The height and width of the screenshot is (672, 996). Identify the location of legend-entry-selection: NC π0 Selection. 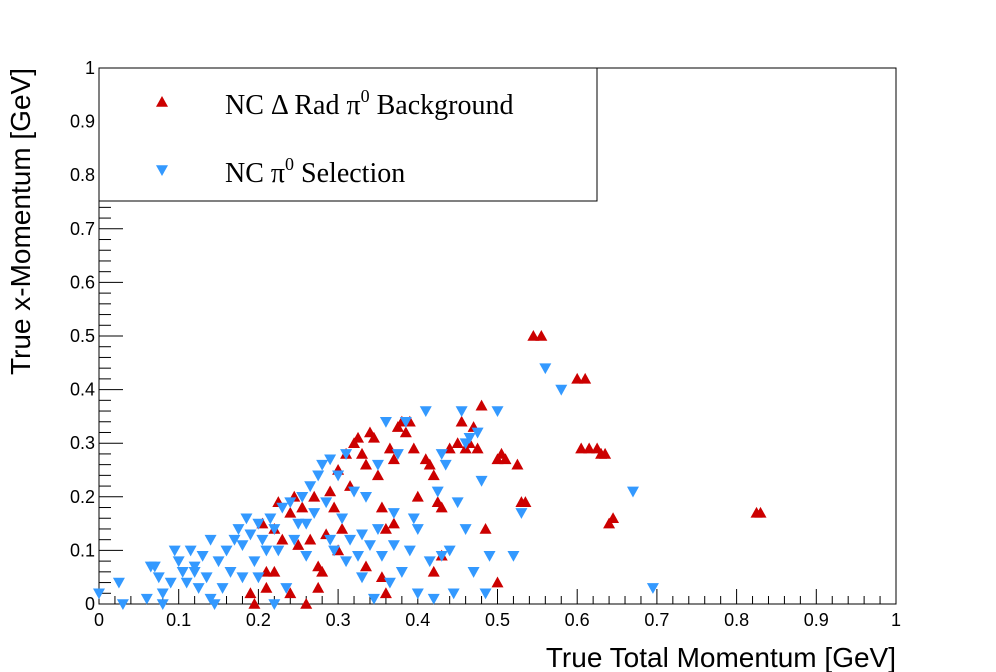
(315, 171).